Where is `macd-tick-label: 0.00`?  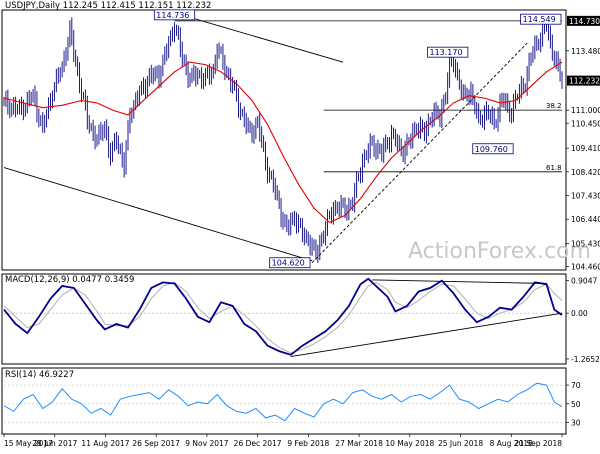
macd-tick-label: 0.00 is located at coordinates (579, 313).